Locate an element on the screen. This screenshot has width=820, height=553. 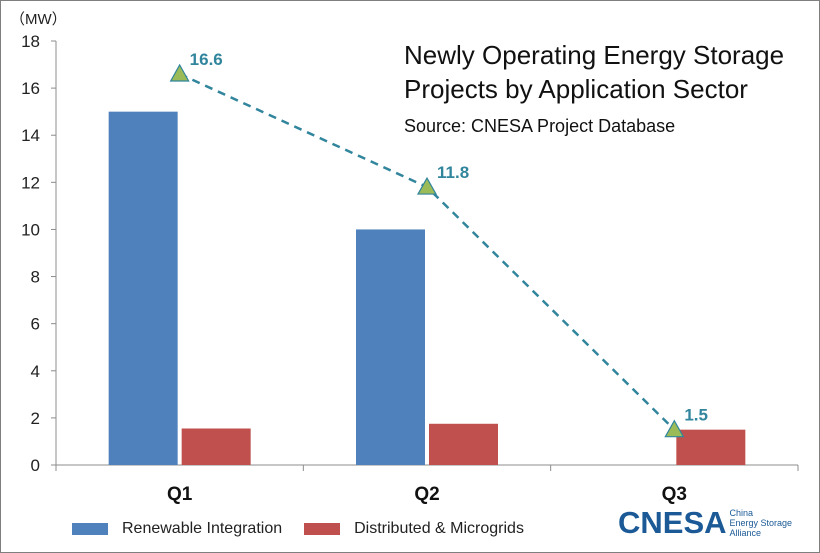
y-tick-label: 18 is located at coordinates (30, 41).